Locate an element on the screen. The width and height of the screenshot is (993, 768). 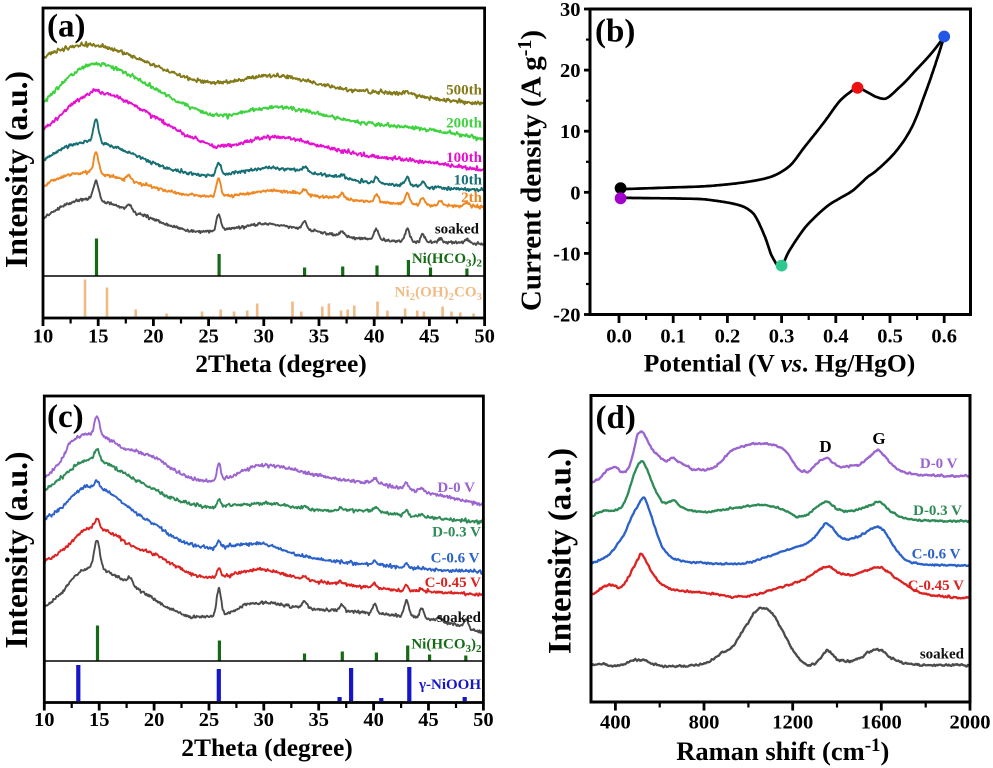
svg-text: 0.6 is located at coordinates (944, 337).